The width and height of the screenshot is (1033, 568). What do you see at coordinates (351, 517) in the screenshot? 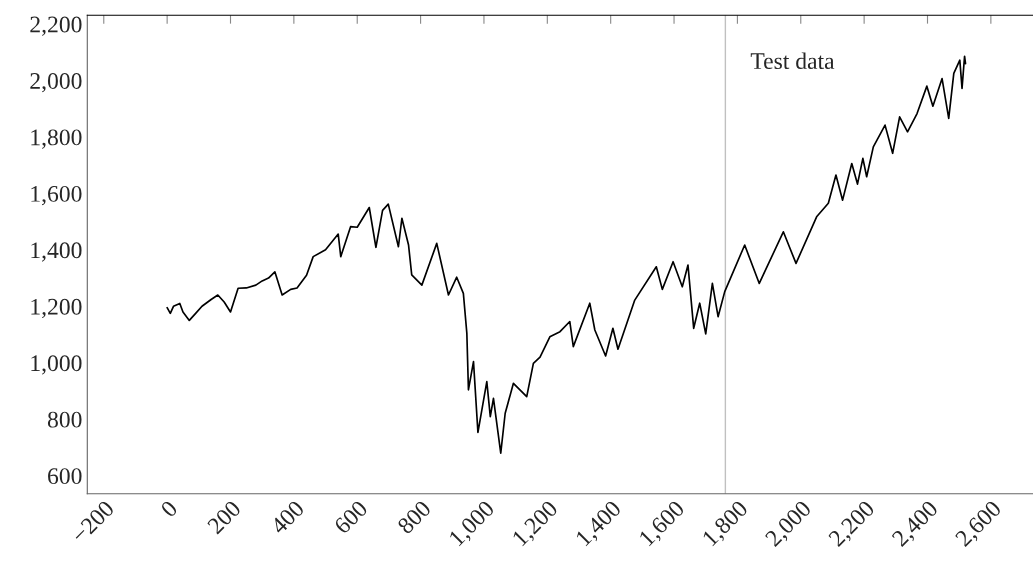
I see `x-tick-label: 600` at bounding box center [351, 517].